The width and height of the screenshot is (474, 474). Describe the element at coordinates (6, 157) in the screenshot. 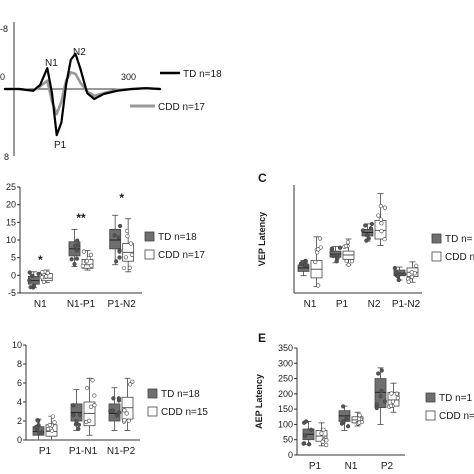

I see `panel-a-ytick-bottom: 8` at that location.